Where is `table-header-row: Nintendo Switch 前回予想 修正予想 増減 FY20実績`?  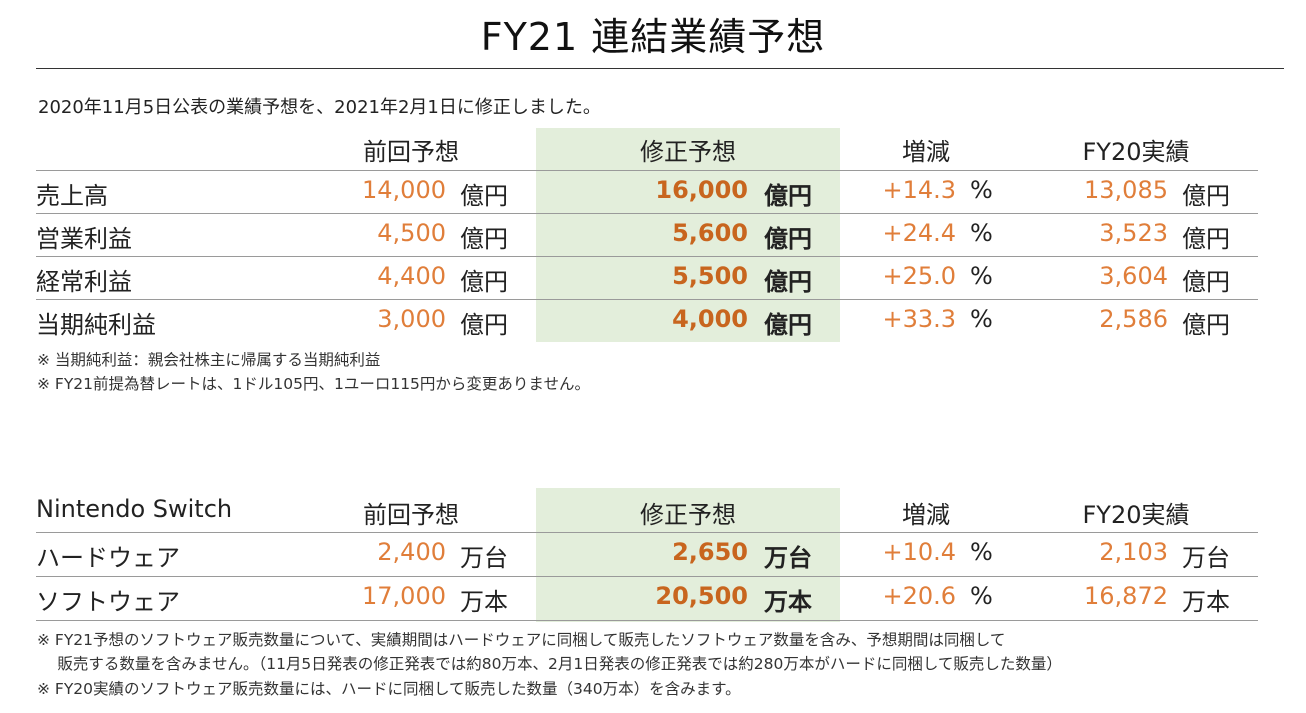 table-header-row: Nintendo Switch 前回予想 修正予想 増減 FY20実績 is located at coordinates (647, 510).